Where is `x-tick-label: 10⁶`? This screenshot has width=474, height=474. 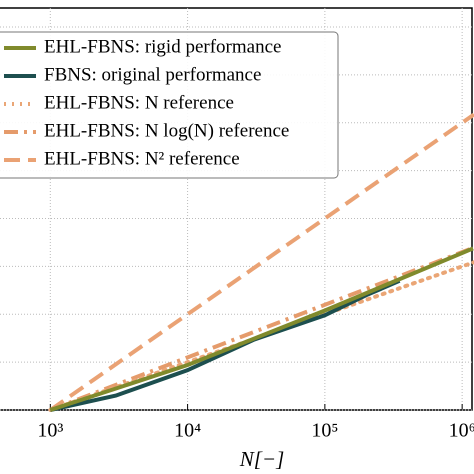 x-tick-label: 10⁶ is located at coordinates (461, 431).